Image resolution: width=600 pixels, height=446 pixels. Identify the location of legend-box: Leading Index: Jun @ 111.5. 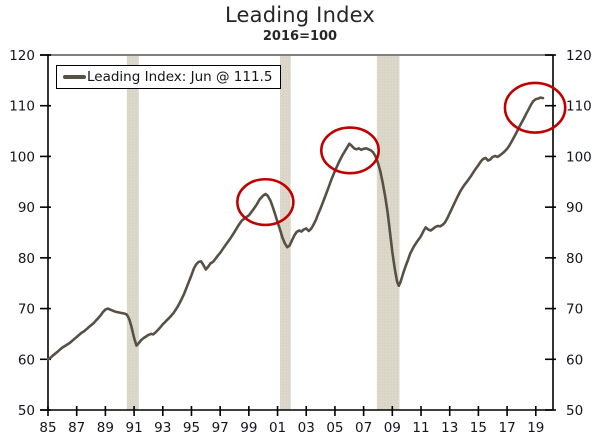
(169, 77).